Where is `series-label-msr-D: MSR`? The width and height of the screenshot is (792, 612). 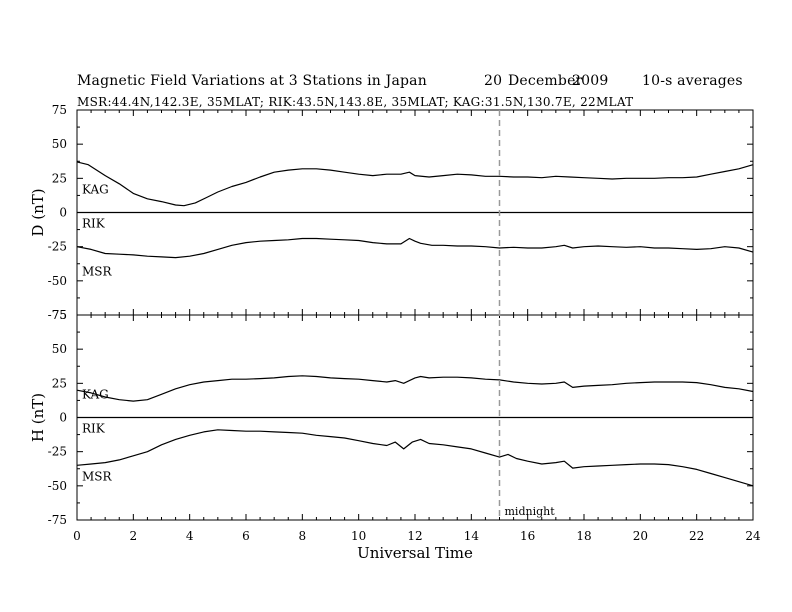 series-label-msr-D: MSR is located at coordinates (97, 271).